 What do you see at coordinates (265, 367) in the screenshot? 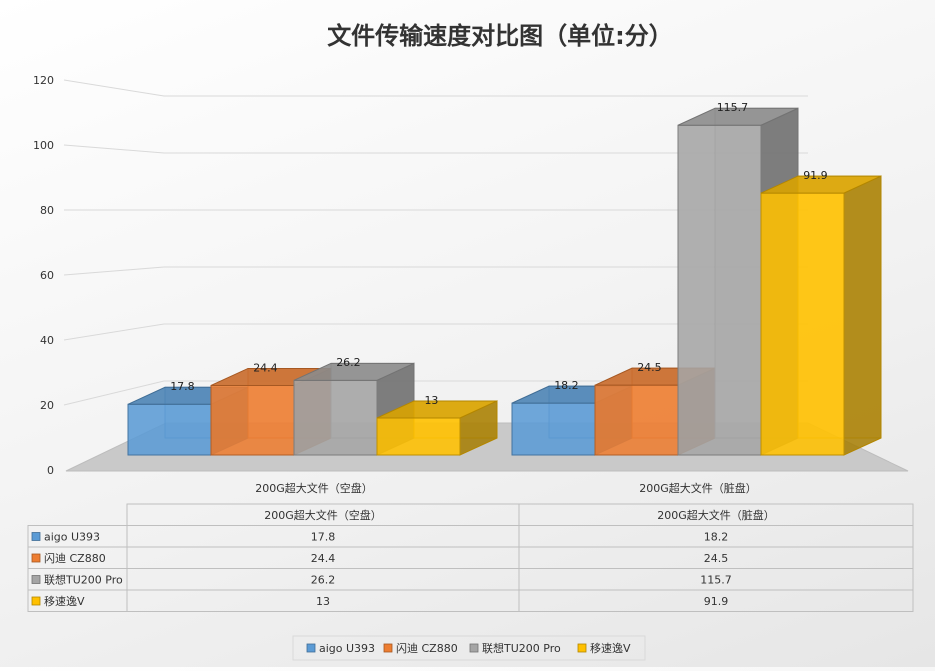
I see `data-label: 24.4` at bounding box center [265, 367].